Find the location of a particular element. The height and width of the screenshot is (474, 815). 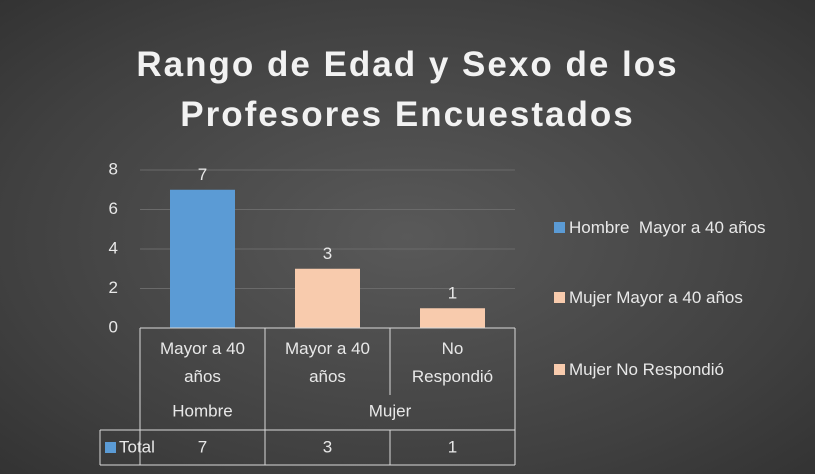

y-tick-label: 4 is located at coordinates (113, 247).